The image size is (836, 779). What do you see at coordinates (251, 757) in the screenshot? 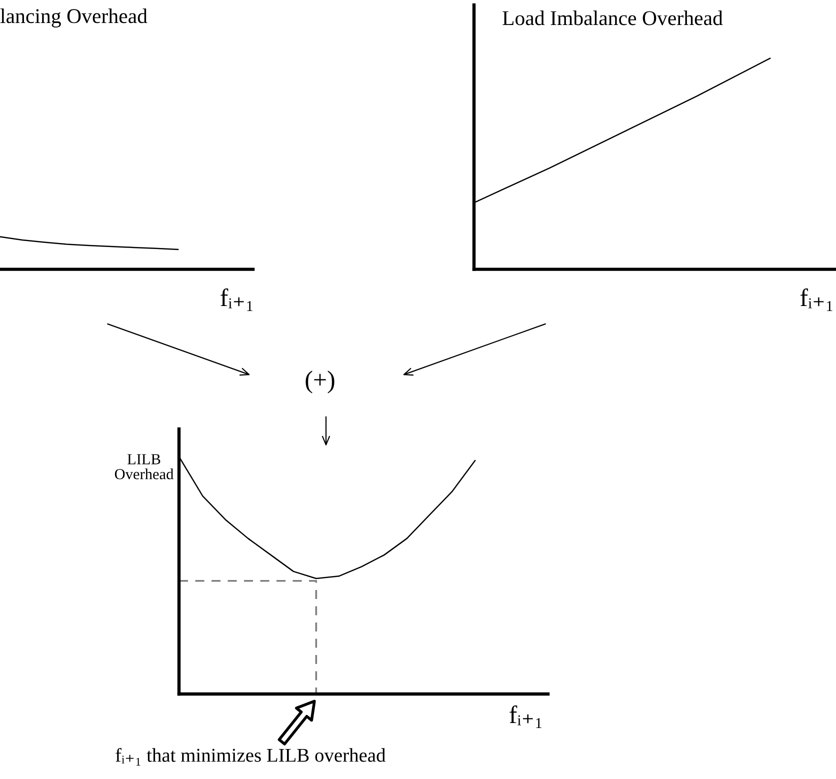
I see `text: fᵢ₊₁ that minimizes LILB overhead` at bounding box center [251, 757].